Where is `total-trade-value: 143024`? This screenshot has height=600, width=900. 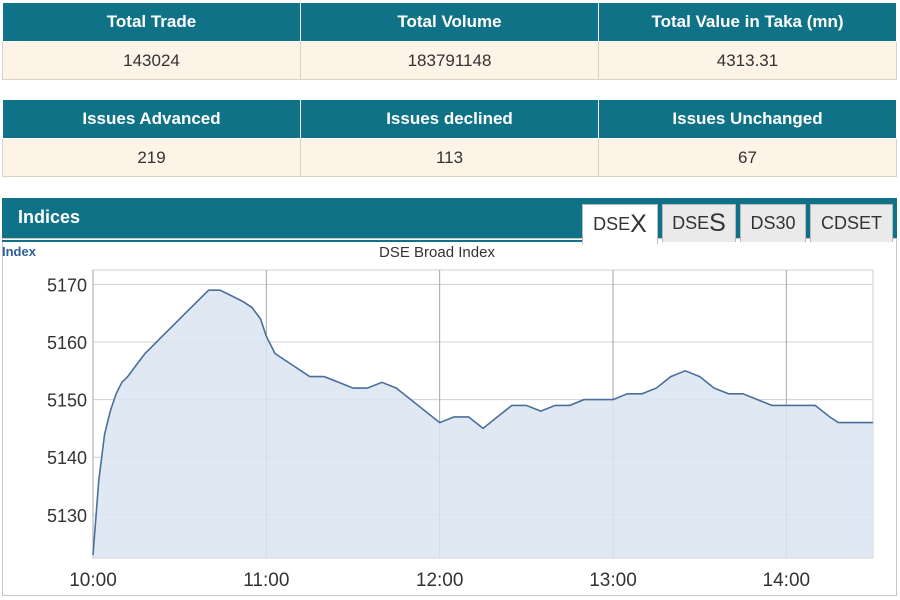 total-trade-value: 143024 is located at coordinates (151, 60).